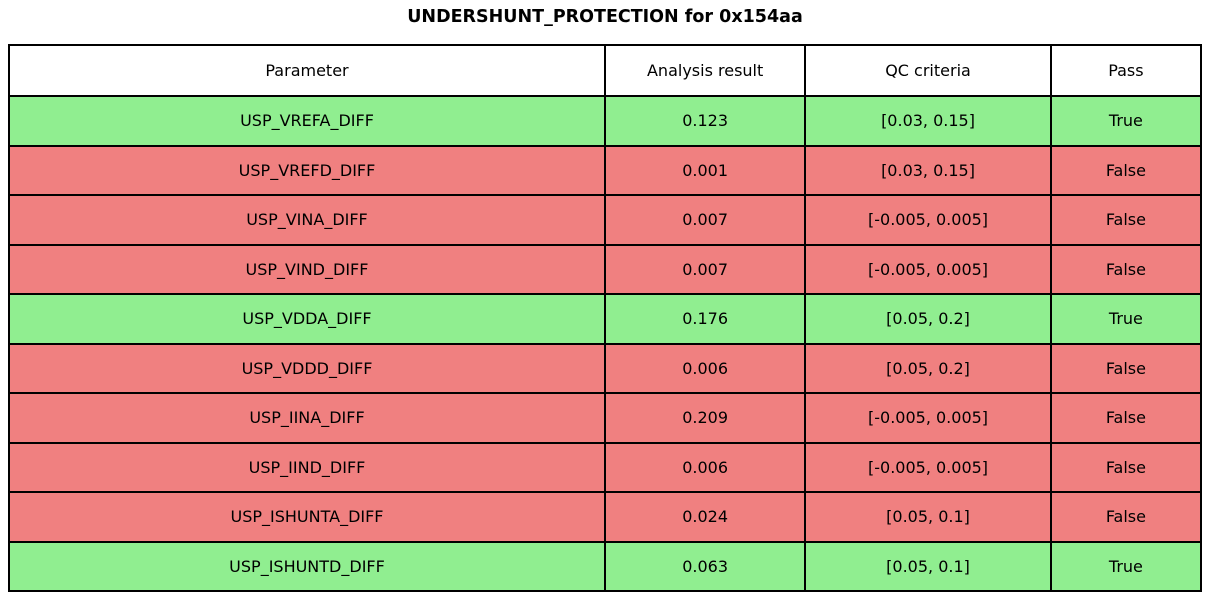 Image resolution: width=1210 pixels, height=604 pixels. Describe the element at coordinates (307, 121) in the screenshot. I see `cell-parameter: USP_VREFA_DIFF` at that location.